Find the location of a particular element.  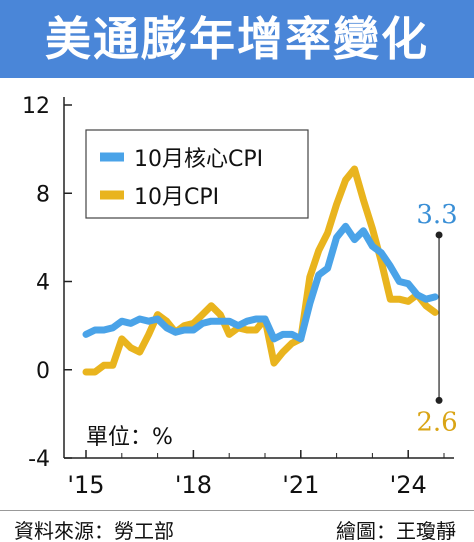

title-bar: 美通膨年增率變化 is located at coordinates (237, 39).